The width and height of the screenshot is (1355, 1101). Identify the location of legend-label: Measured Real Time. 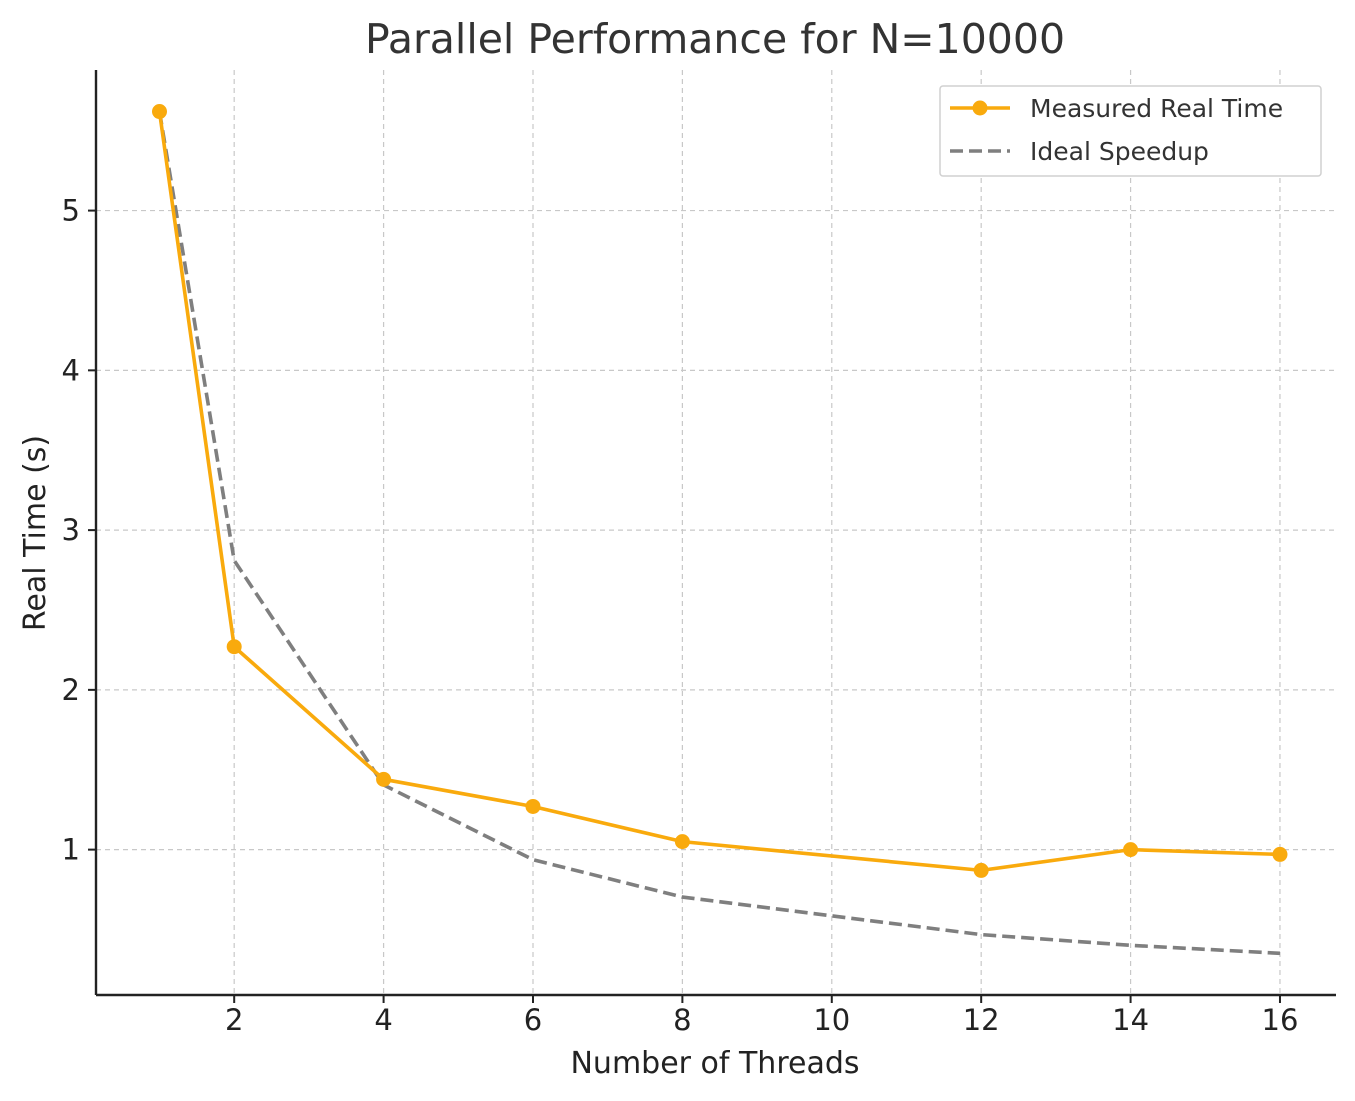
(1156, 108).